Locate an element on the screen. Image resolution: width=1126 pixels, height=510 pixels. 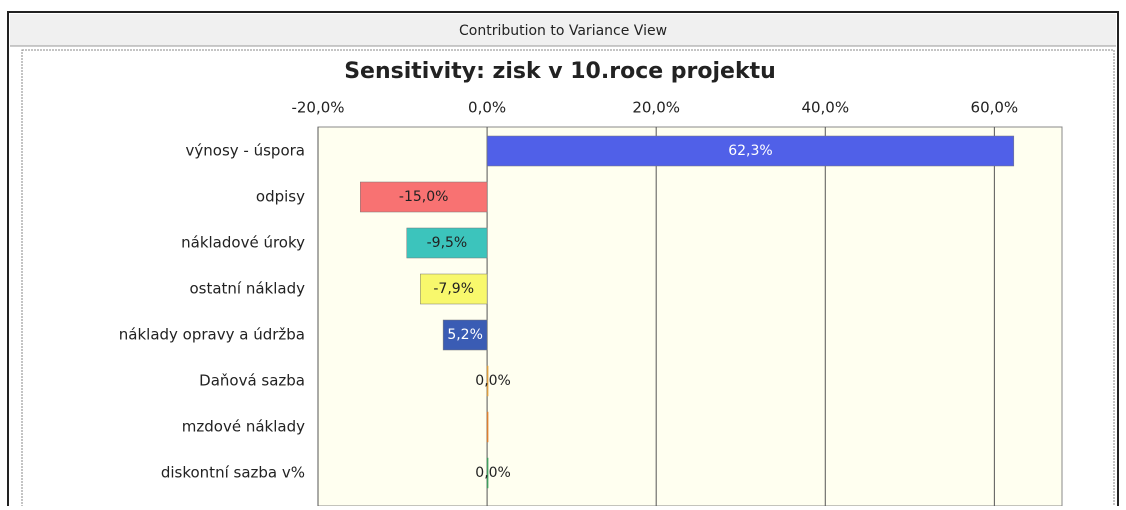
window-title: Contribution to Variance View is located at coordinates (563, 31).